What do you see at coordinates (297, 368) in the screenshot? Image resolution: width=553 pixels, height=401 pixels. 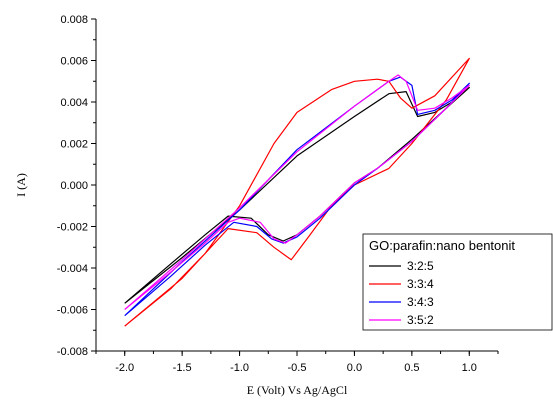 I see `x-tick-label: -0.5` at bounding box center [297, 368].